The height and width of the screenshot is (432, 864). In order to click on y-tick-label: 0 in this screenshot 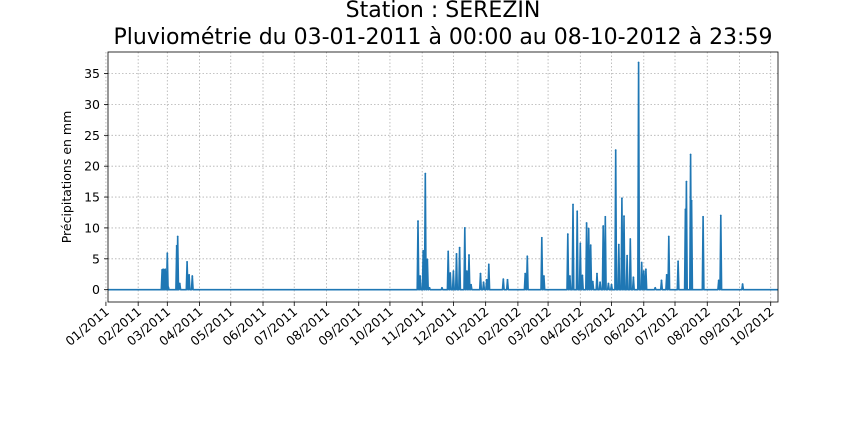, I will do `click(96, 289)`.